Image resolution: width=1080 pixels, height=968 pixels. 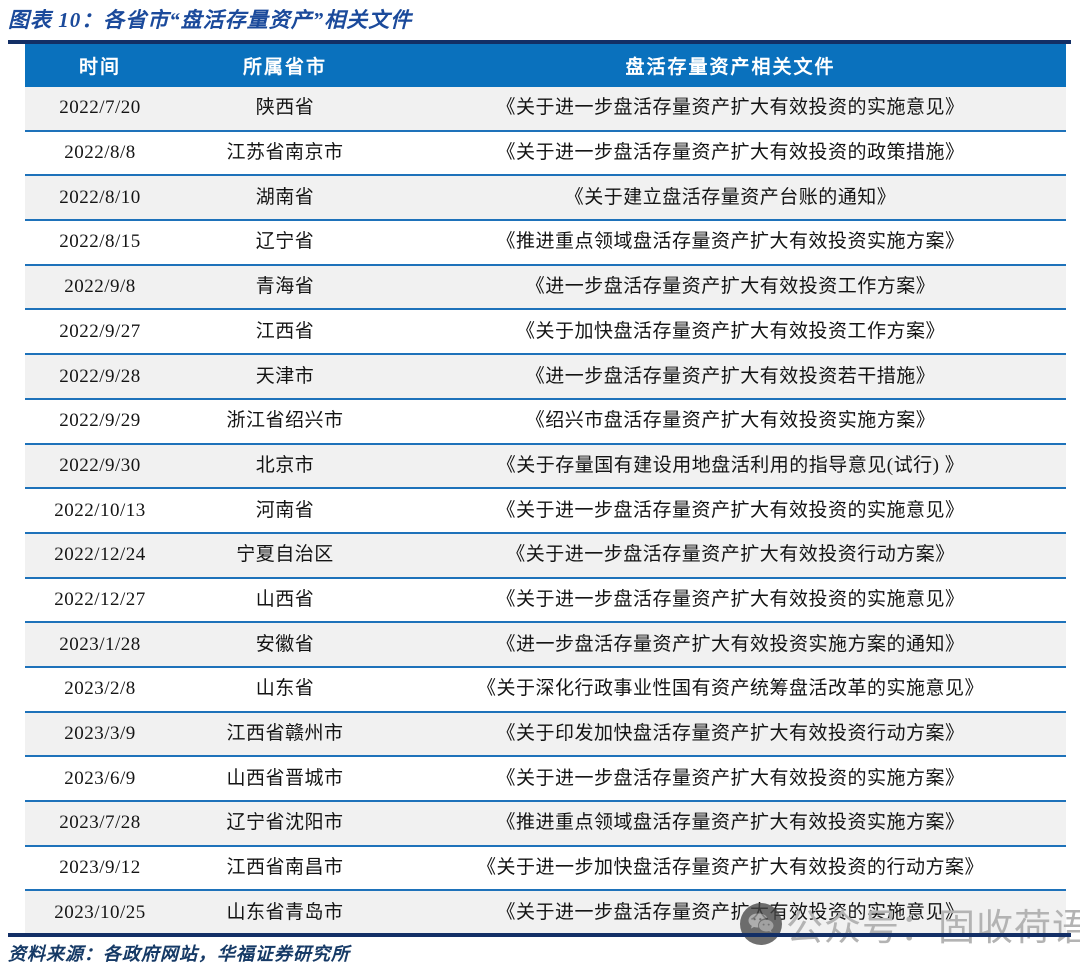 What do you see at coordinates (539, 42) in the screenshot?
I see `table-top-rule` at bounding box center [539, 42].